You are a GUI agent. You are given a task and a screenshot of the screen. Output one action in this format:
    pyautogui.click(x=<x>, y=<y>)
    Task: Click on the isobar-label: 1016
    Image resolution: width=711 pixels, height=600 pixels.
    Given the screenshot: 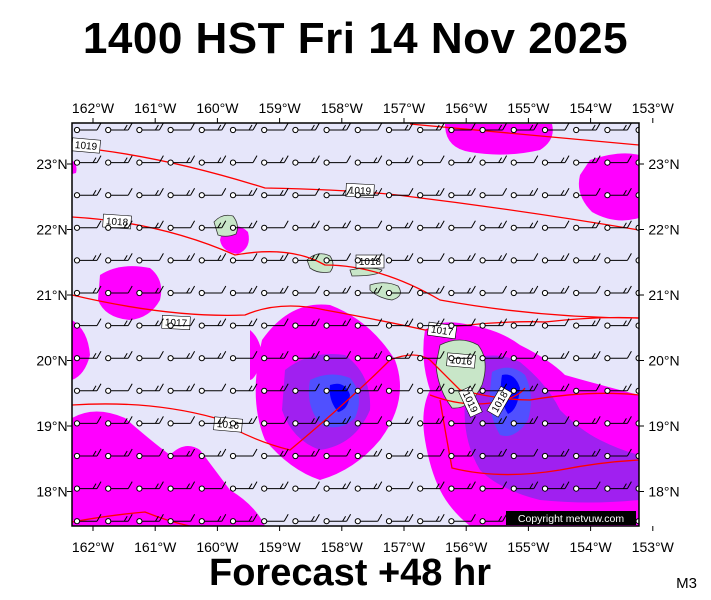 What is the action you would take?
    pyautogui.click(x=228, y=425)
    